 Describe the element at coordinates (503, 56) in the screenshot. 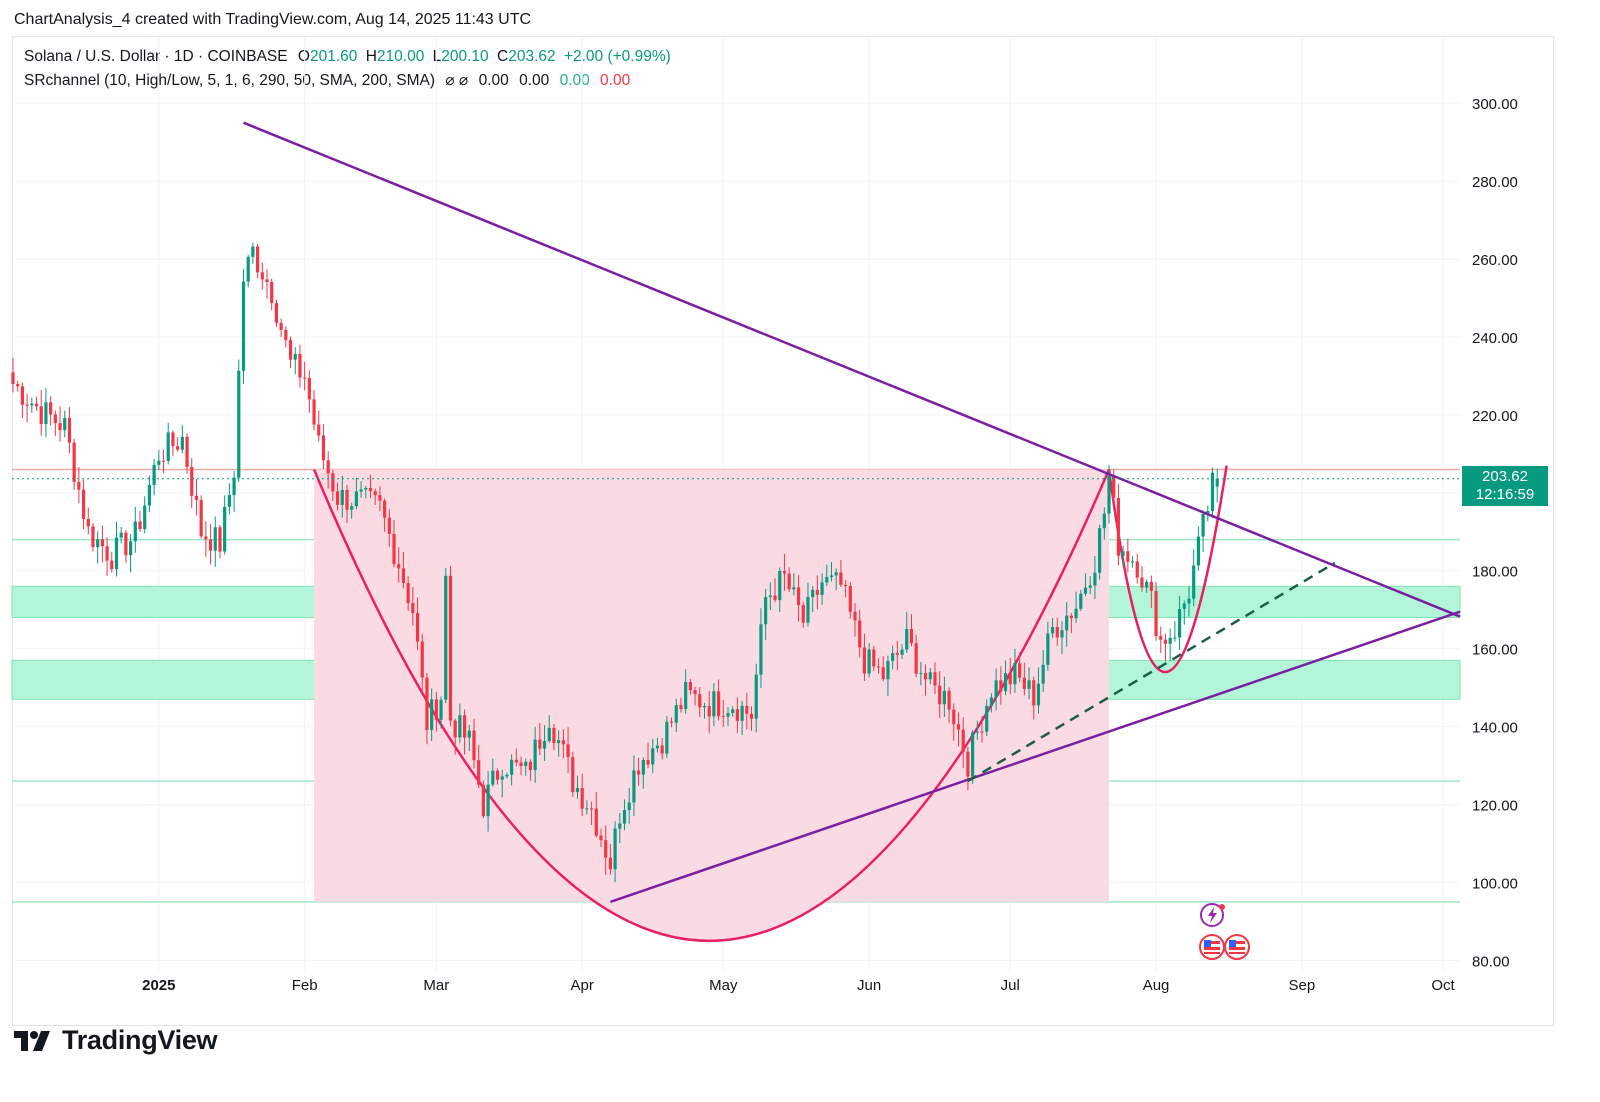

I see `close-label: C` at that location.